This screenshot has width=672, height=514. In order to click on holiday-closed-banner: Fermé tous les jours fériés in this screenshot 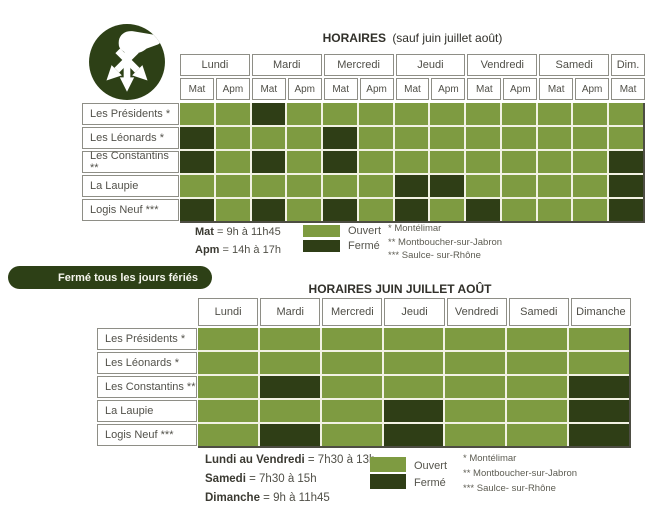, I will do `click(110, 277)`.